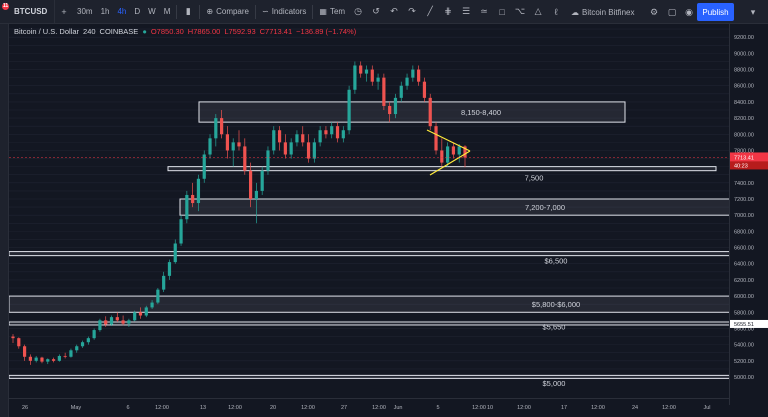 The image size is (768, 417). I want to click on interval-d: D, so click(137, 11).